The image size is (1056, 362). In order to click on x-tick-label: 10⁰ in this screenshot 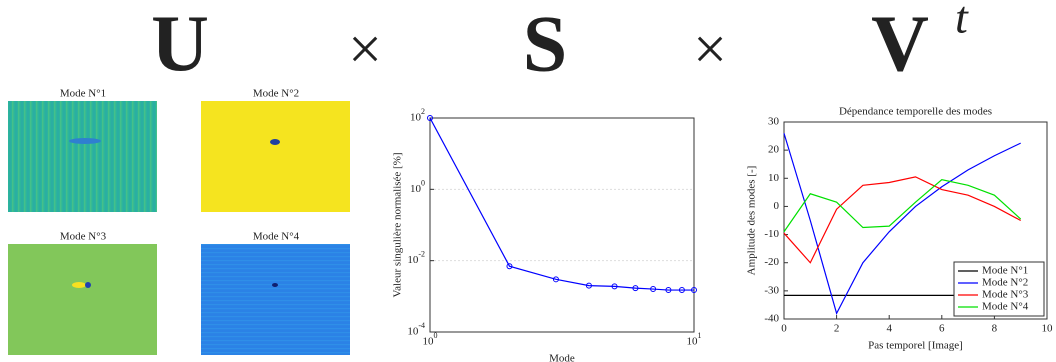, I will do `click(430, 339)`.